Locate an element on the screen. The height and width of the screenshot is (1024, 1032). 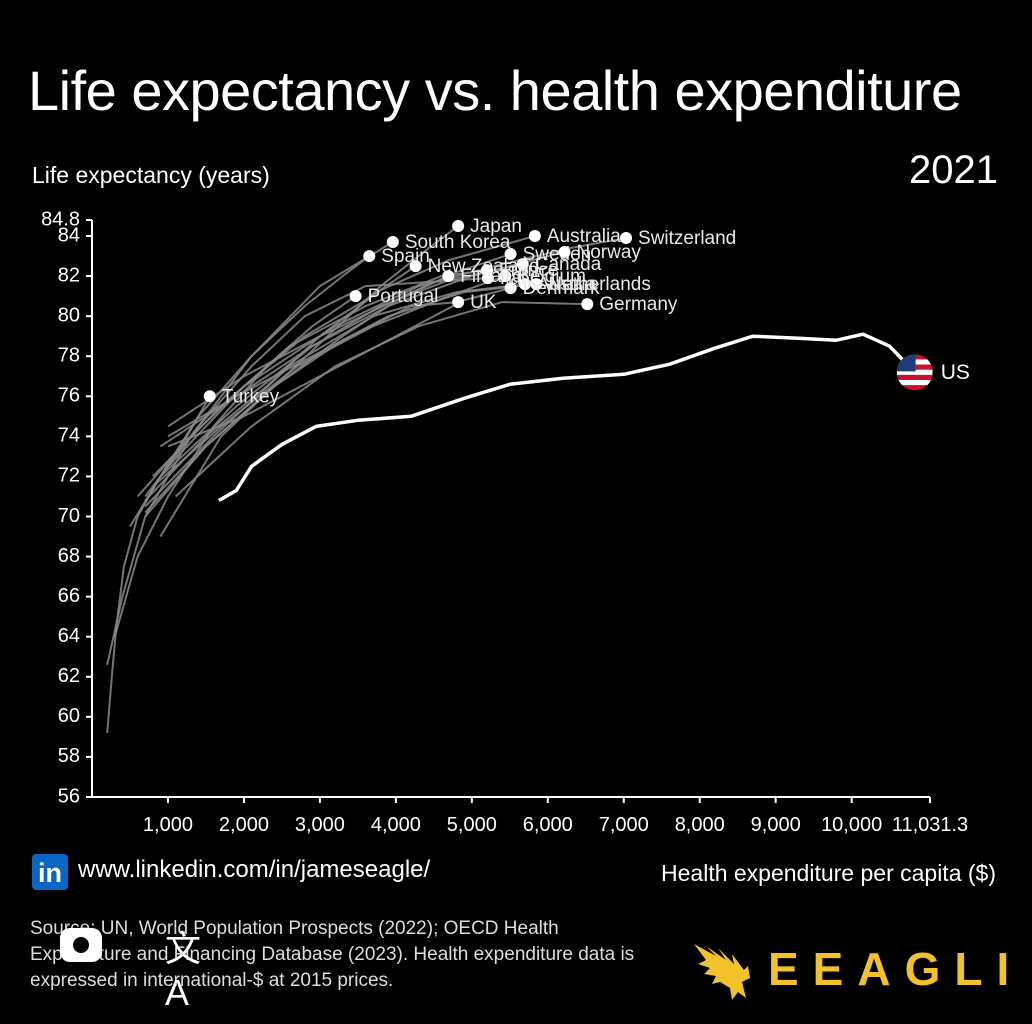
x-axis-title: Health expenditure per capita ($) is located at coordinates (828, 873).